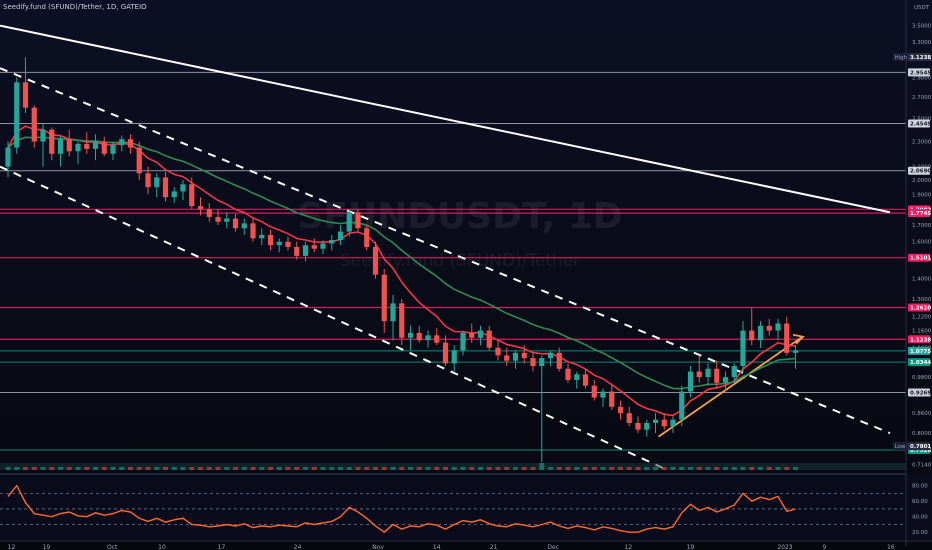  I want to click on time-tick-label: 12, so click(12, 547).